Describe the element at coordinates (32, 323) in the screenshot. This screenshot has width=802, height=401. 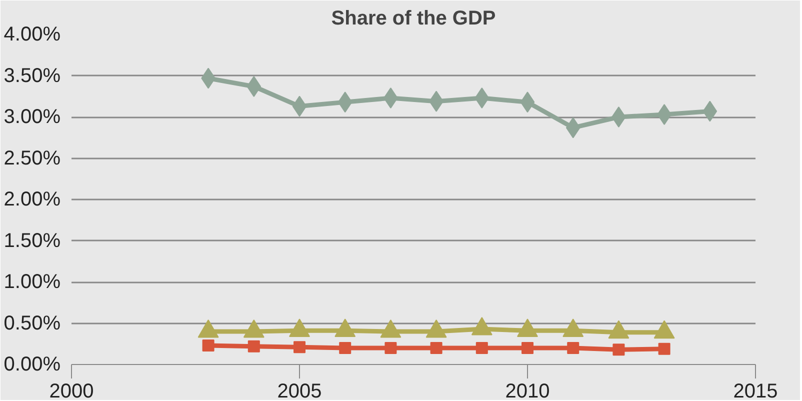
I see `y-tick-label: 0.50%` at that location.